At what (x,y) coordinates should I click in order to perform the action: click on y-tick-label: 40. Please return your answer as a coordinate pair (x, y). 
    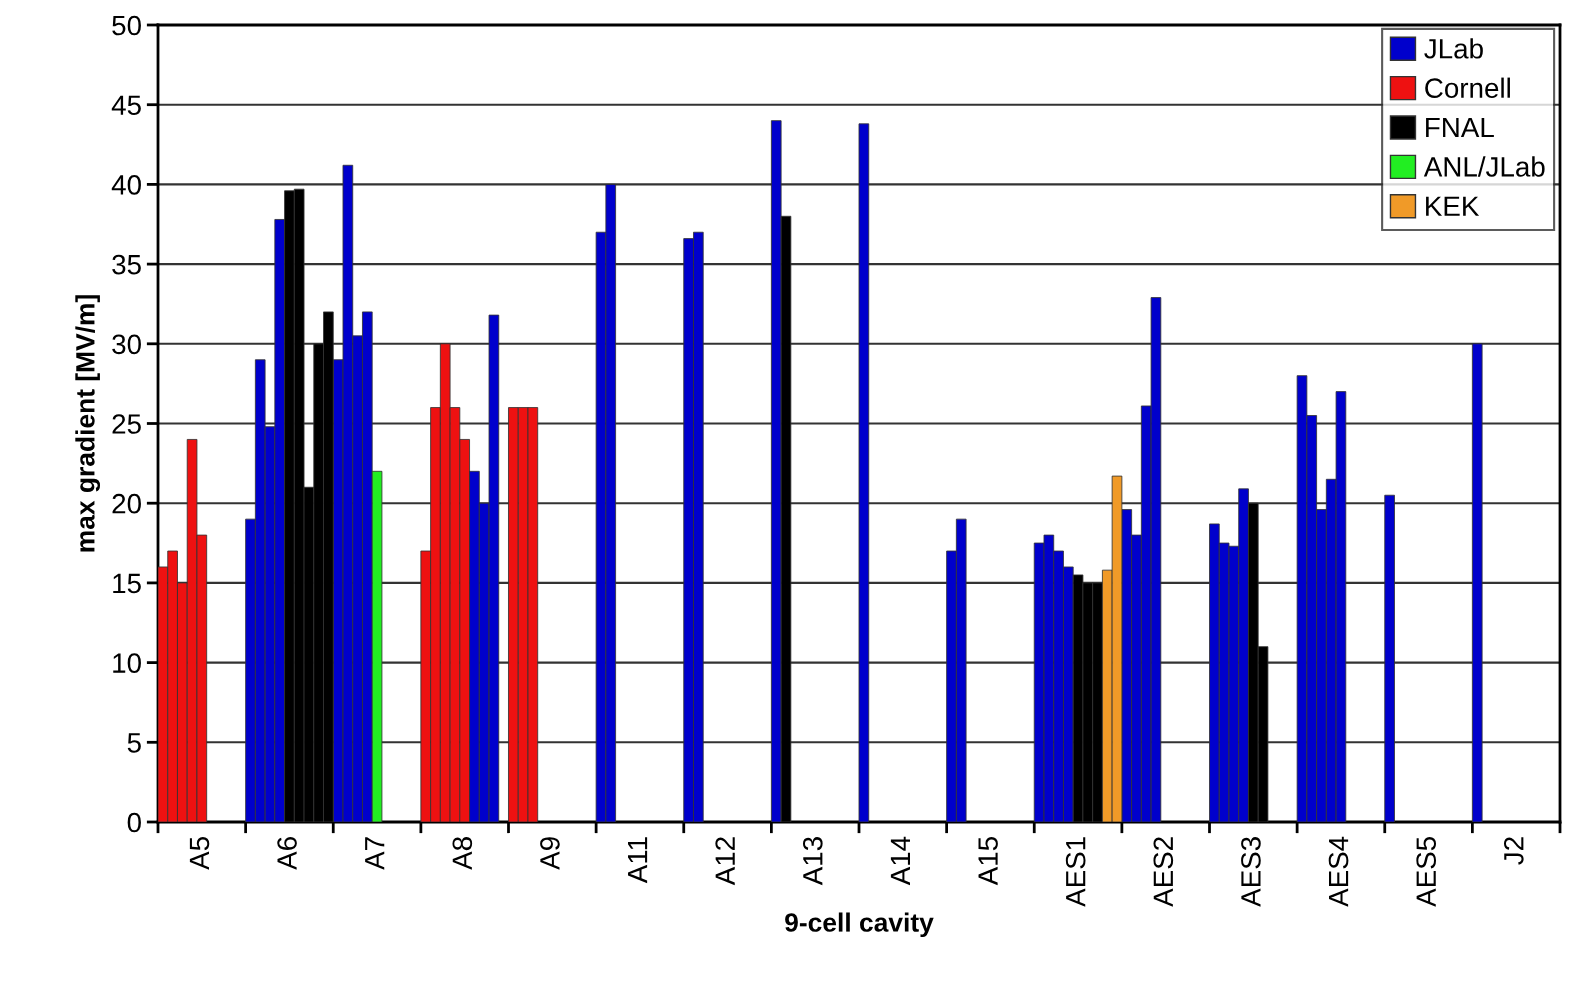
    Looking at the image, I should click on (126, 185).